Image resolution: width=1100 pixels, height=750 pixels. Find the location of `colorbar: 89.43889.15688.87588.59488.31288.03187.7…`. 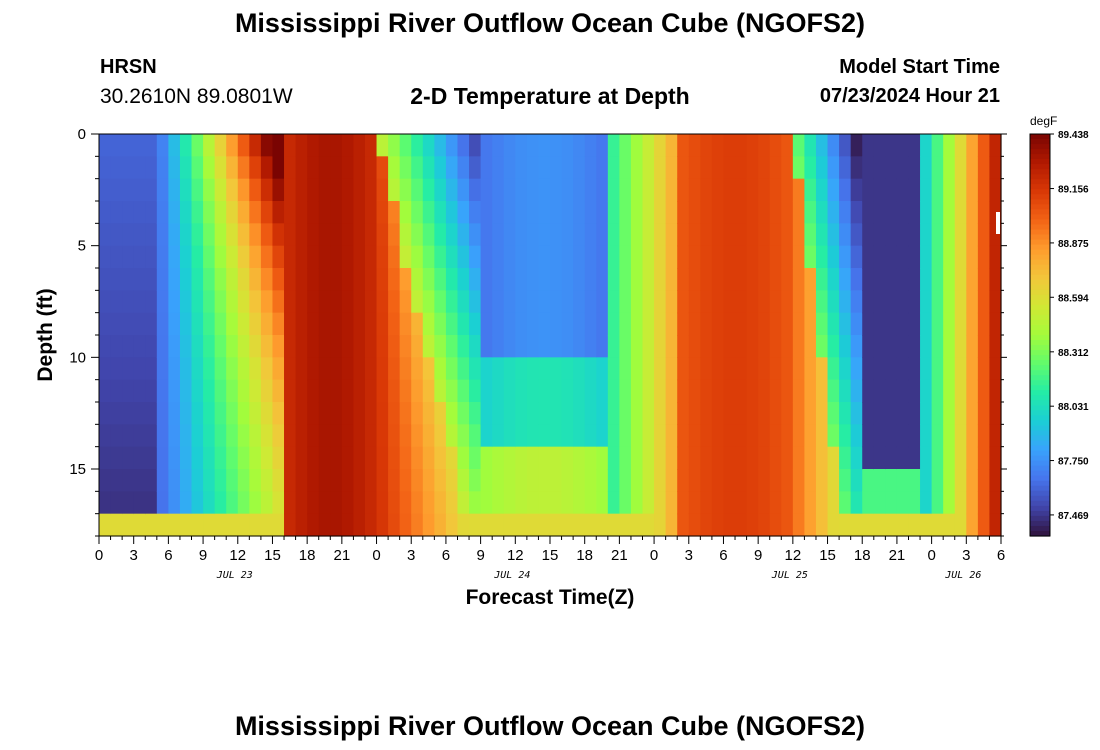

colorbar: 89.43889.15688.87588.59488.31288.03187.7… is located at coordinates (1059, 333).